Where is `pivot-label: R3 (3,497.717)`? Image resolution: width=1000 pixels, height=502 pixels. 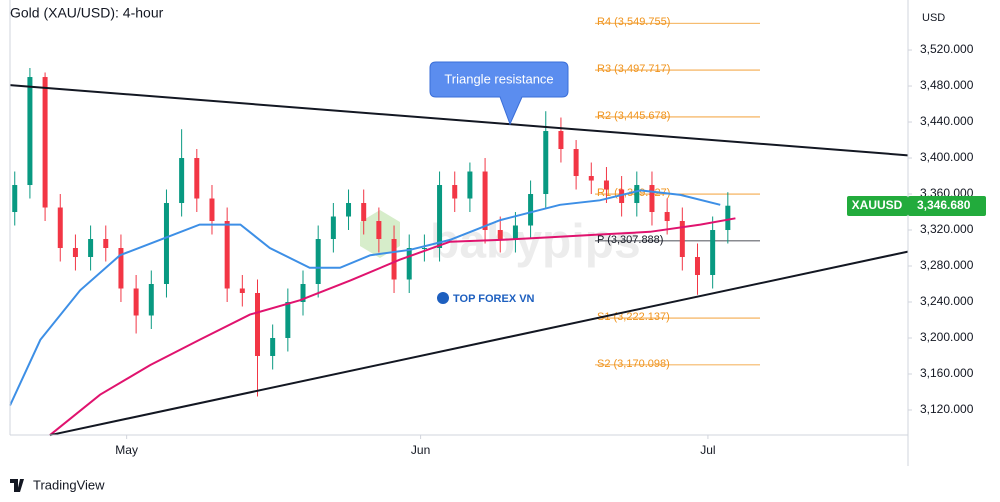 pivot-label: R3 (3,497.717) is located at coordinates (633, 69).